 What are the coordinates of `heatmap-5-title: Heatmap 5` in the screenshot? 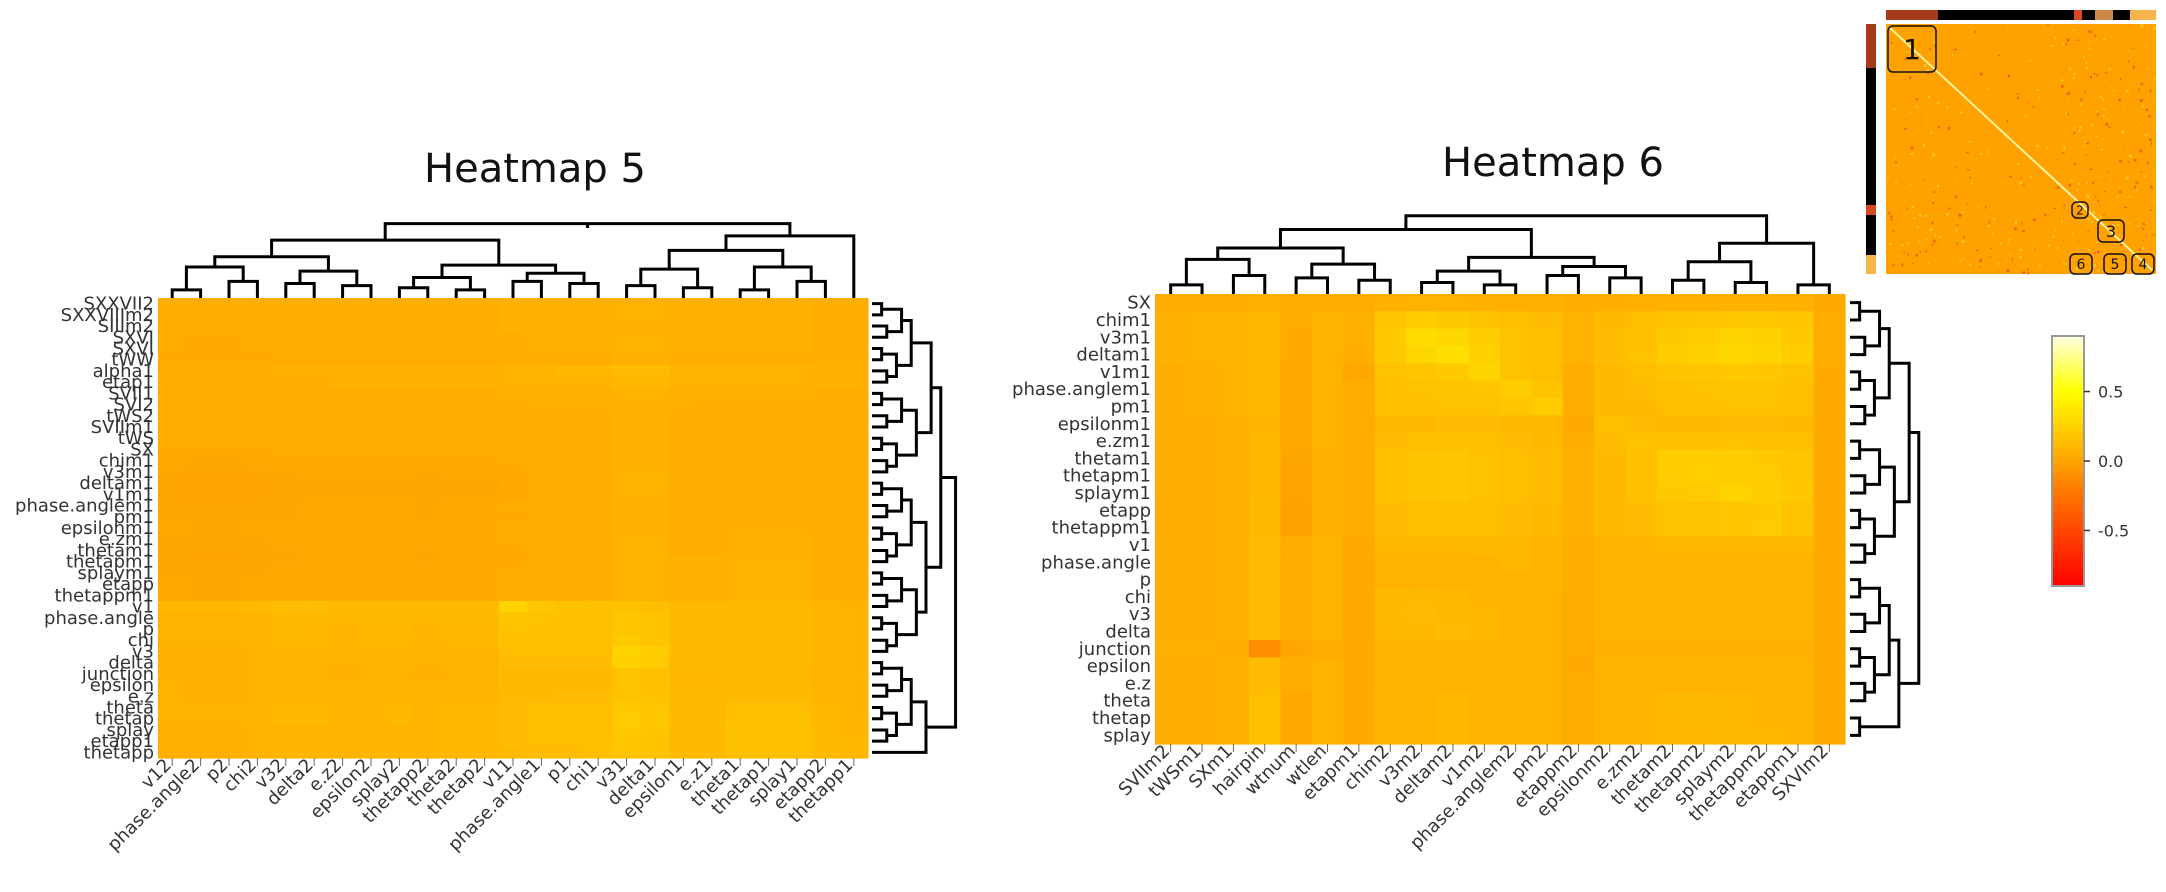 It's located at (535, 169).